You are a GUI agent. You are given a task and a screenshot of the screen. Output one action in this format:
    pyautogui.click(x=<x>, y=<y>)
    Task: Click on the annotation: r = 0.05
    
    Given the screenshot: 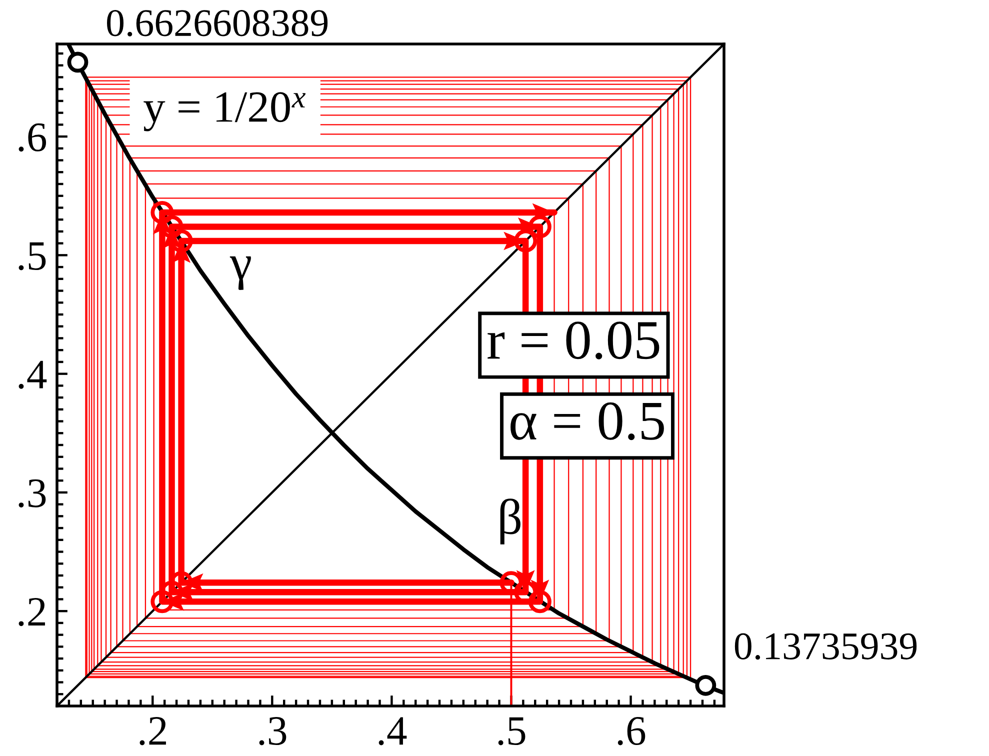 What is the action you would take?
    pyautogui.click(x=574, y=341)
    